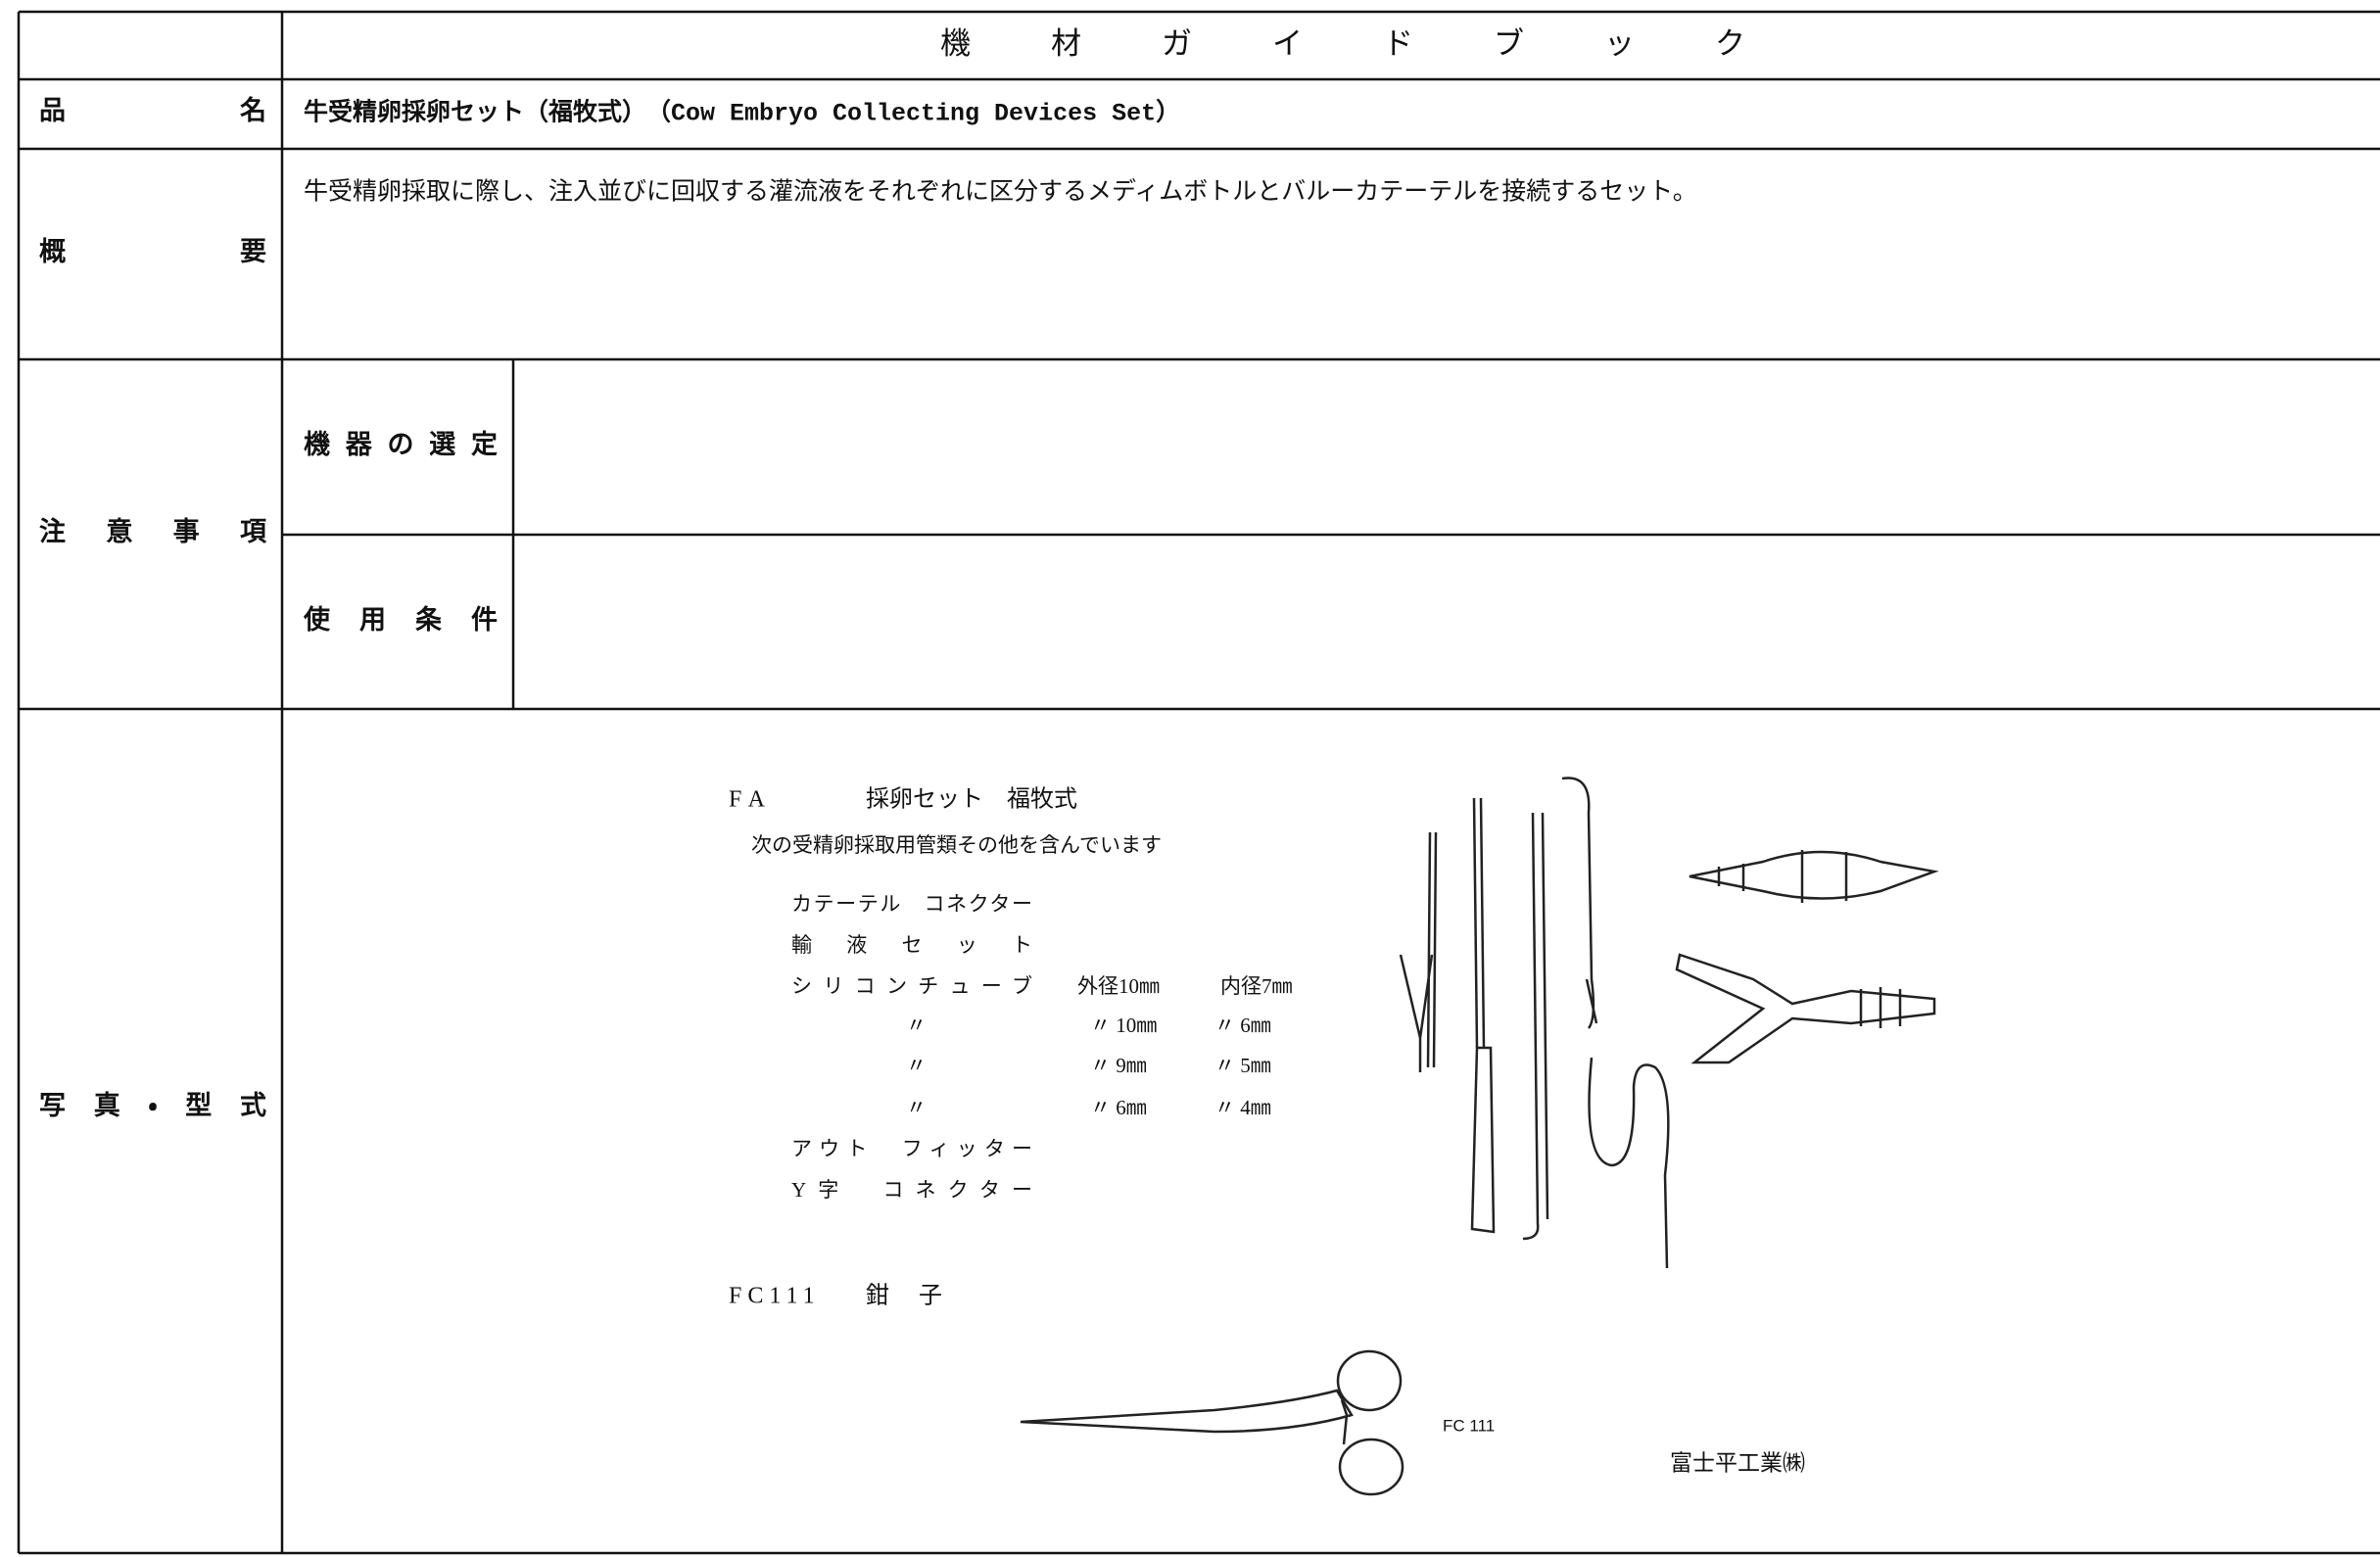 The height and width of the screenshot is (1557, 2380). I want to click on row-label: 概要, so click(152, 251).